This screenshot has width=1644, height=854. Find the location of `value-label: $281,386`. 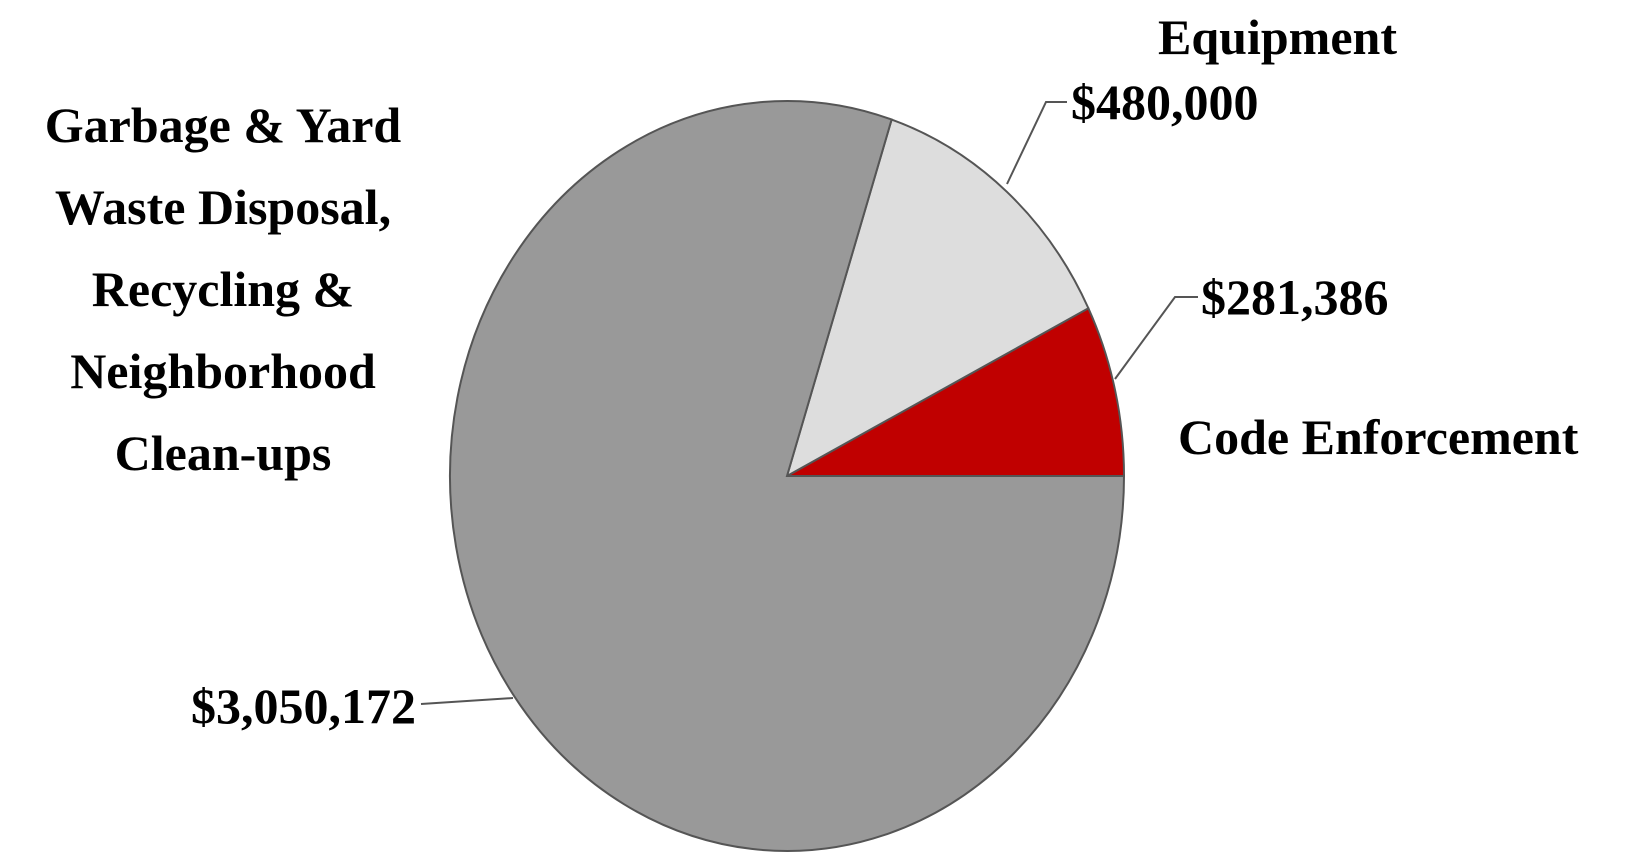

value-label: $281,386 is located at coordinates (1295, 297).